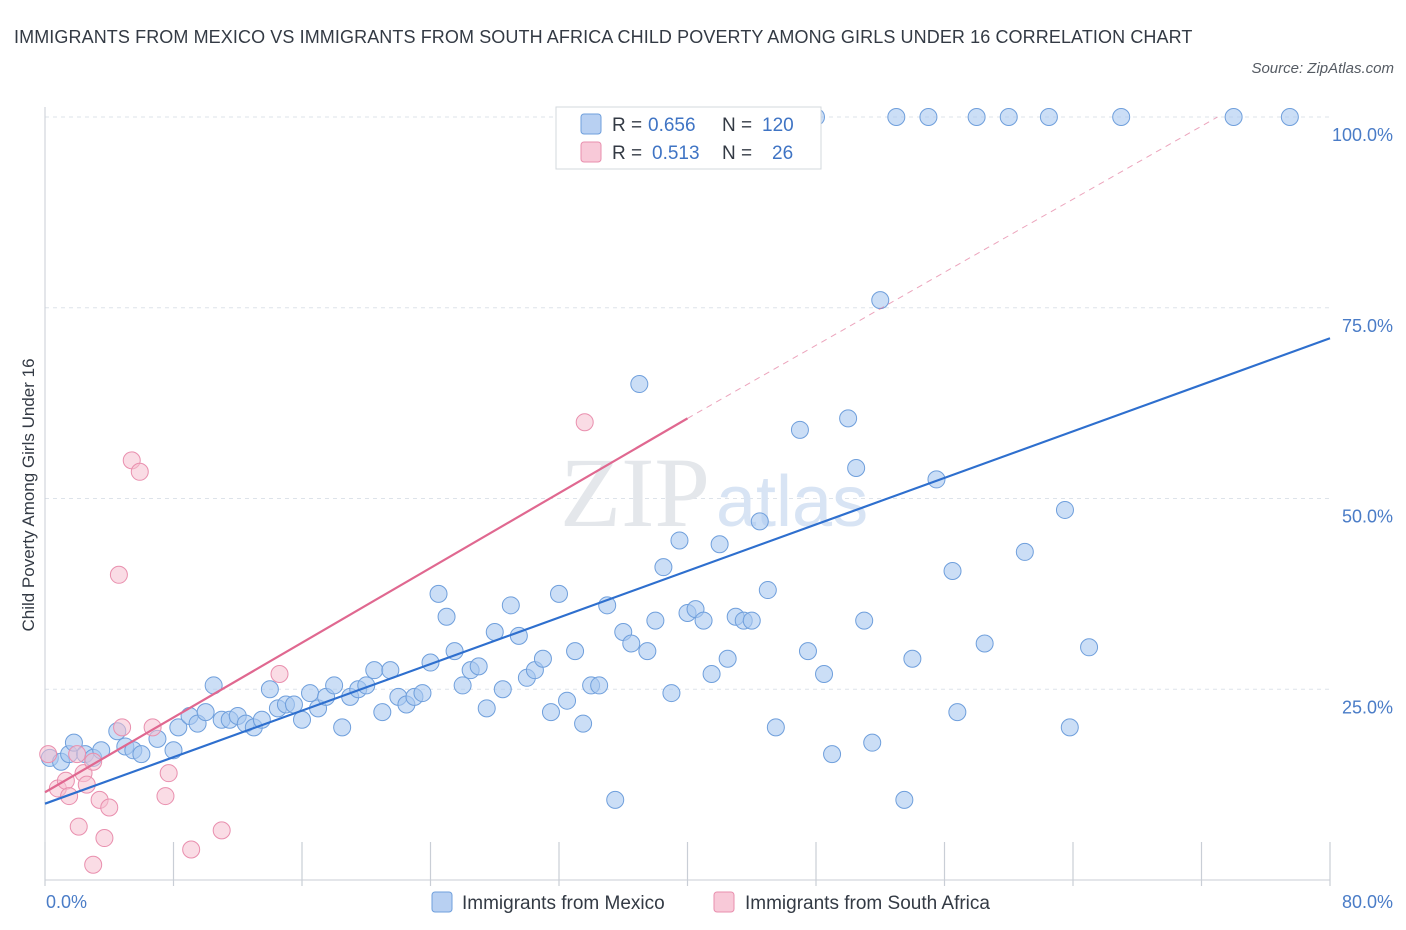  I want to click on y-tick-label-2: 75.0%, so click(1367, 326).